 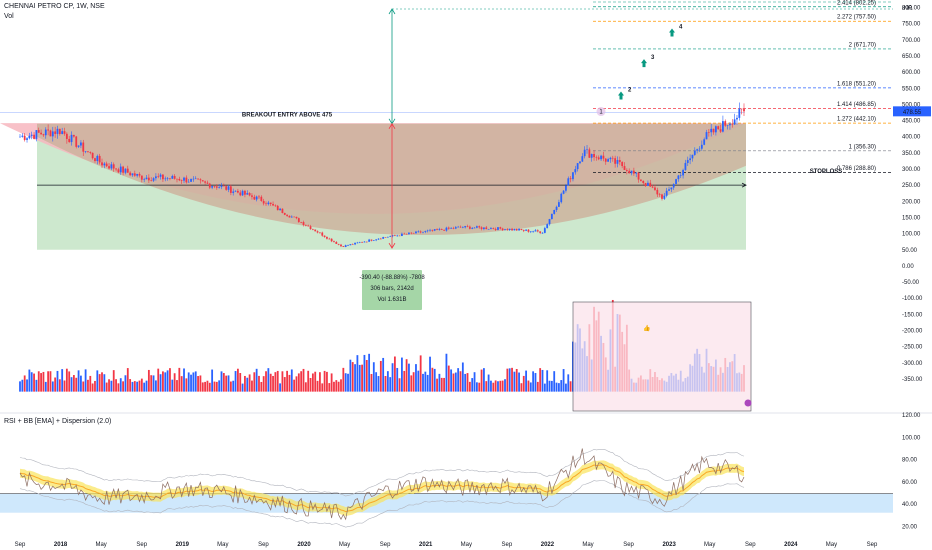 What do you see at coordinates (826, 172) in the screenshot?
I see `stoploss-annotation: STOPLOSS` at bounding box center [826, 172].